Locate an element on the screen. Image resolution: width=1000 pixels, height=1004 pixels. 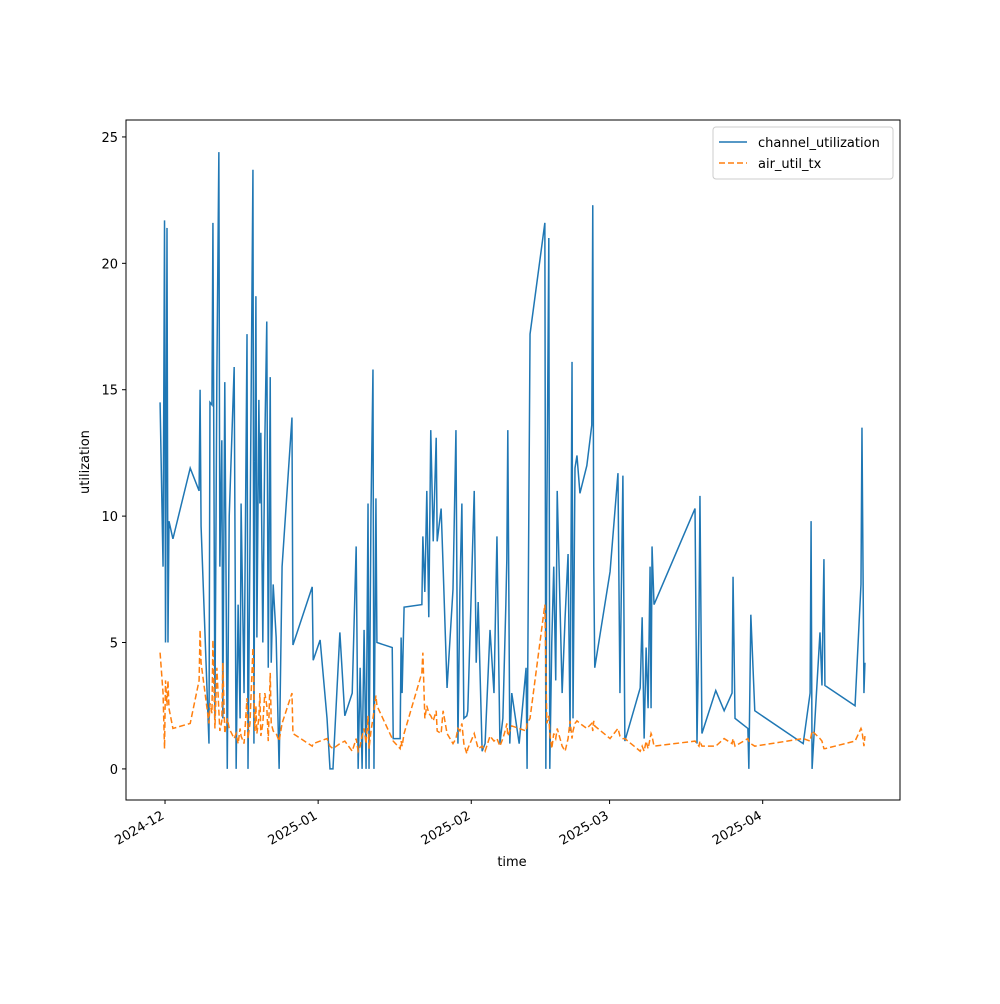
x-tick-label: 2024-12 is located at coordinates (139, 828).